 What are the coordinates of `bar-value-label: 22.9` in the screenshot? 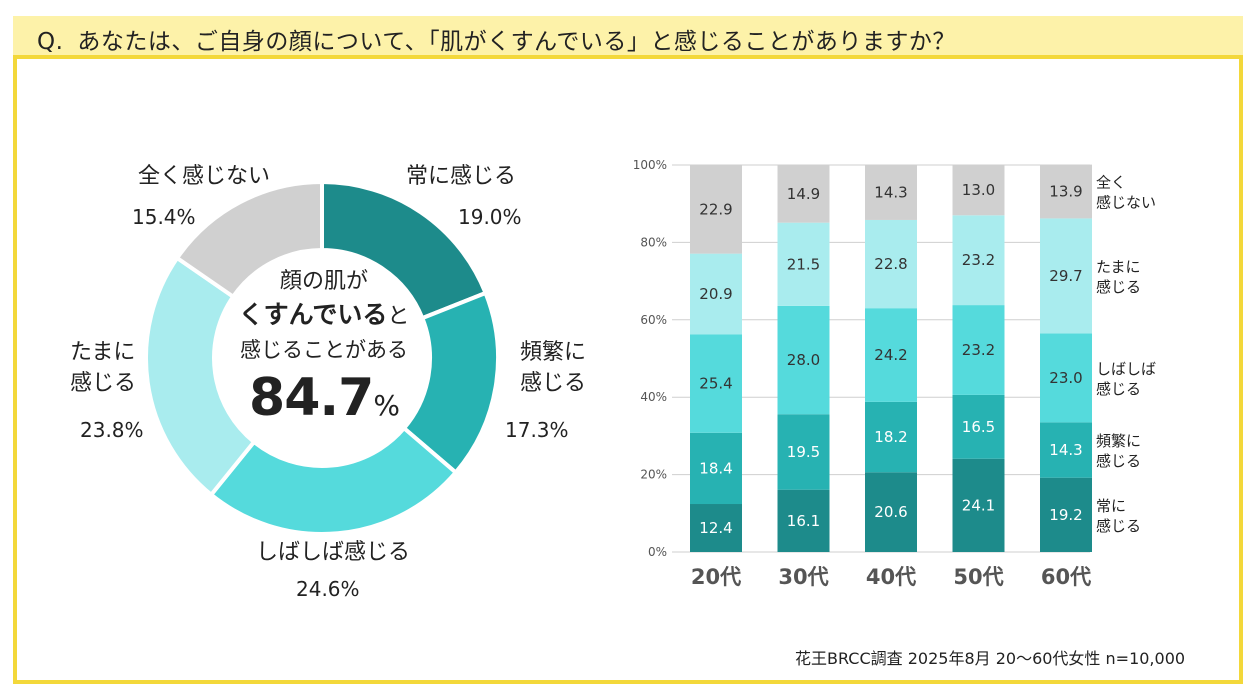 It's located at (715, 209).